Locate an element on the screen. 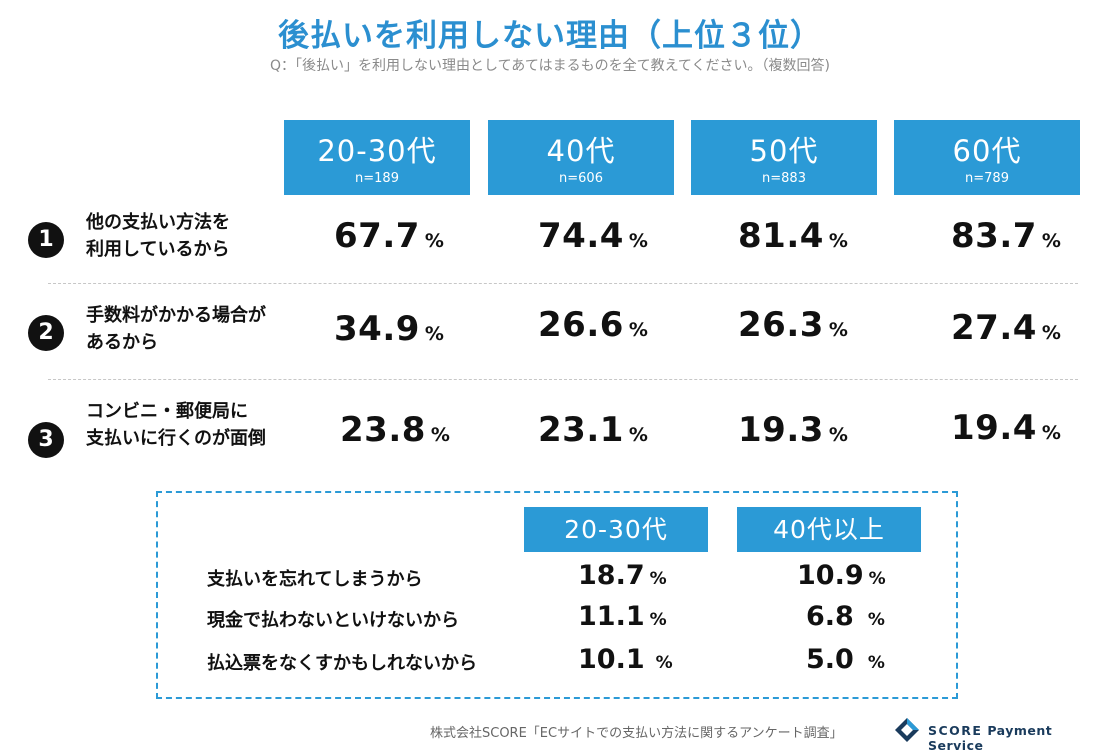  page-title: 後払いを利用しない理由（上位３位） is located at coordinates (550, 36).